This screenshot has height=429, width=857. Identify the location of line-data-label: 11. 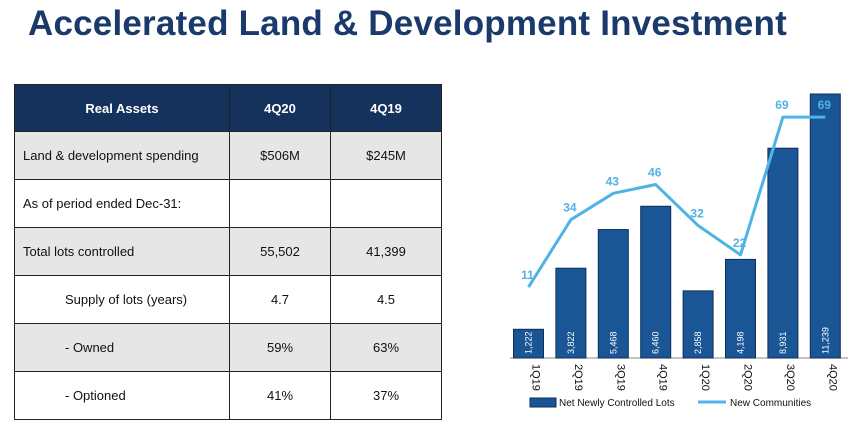
(527, 275).